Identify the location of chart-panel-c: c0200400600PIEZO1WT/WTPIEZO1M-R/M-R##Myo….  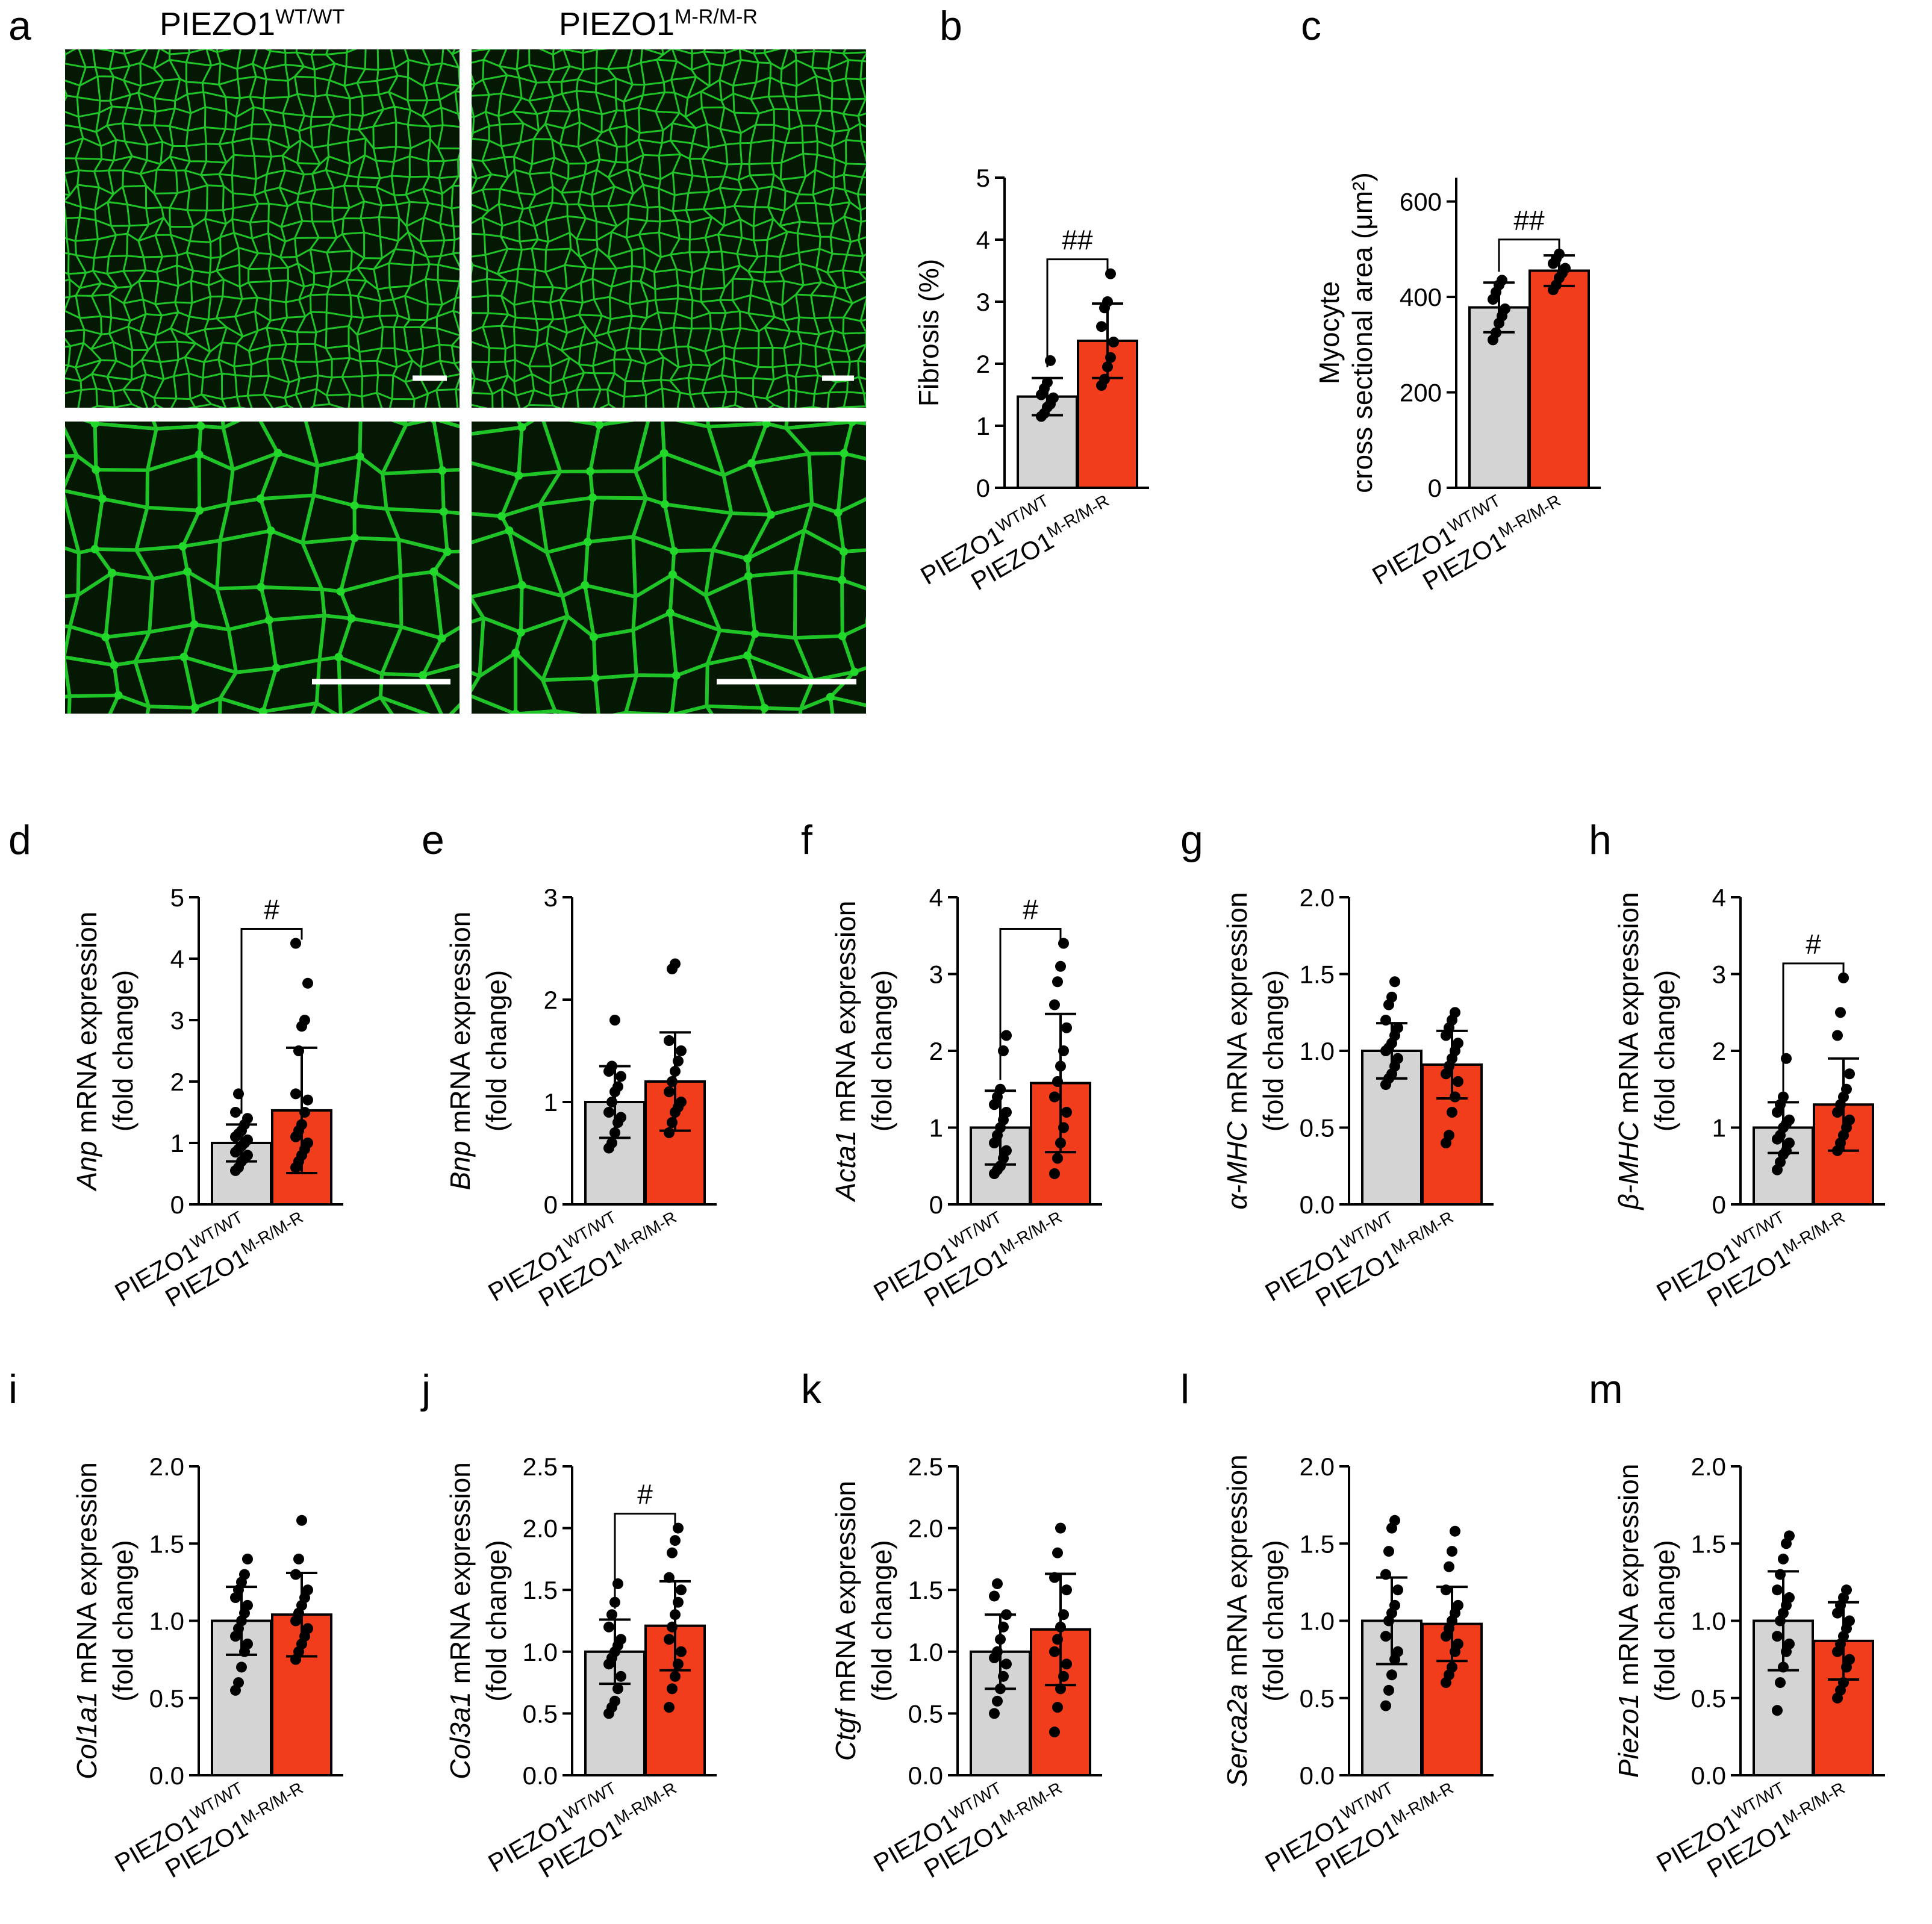
(1451, 299).